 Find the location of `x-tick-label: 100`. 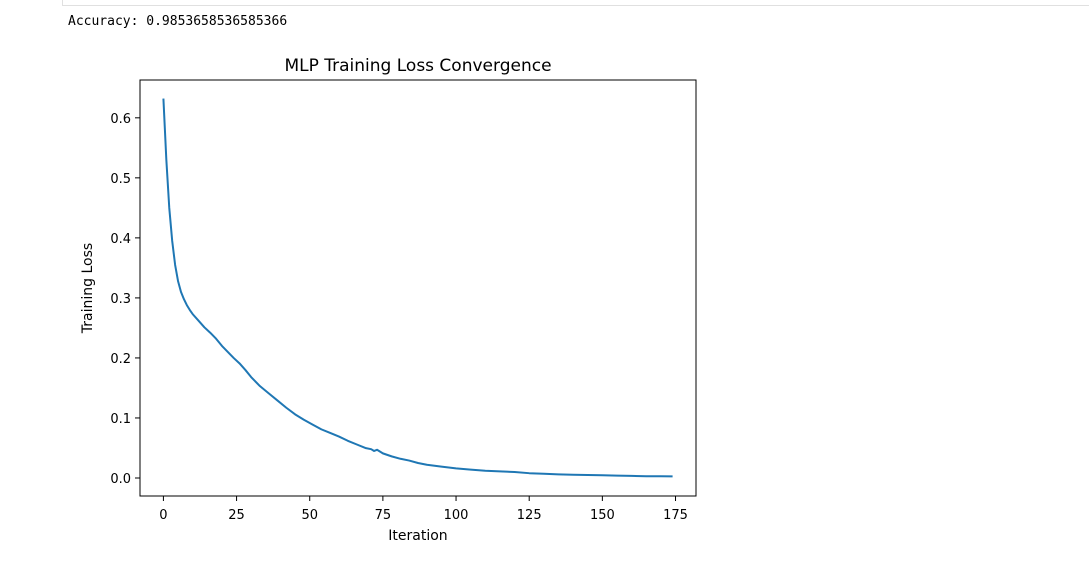

x-tick-label: 100 is located at coordinates (456, 515).